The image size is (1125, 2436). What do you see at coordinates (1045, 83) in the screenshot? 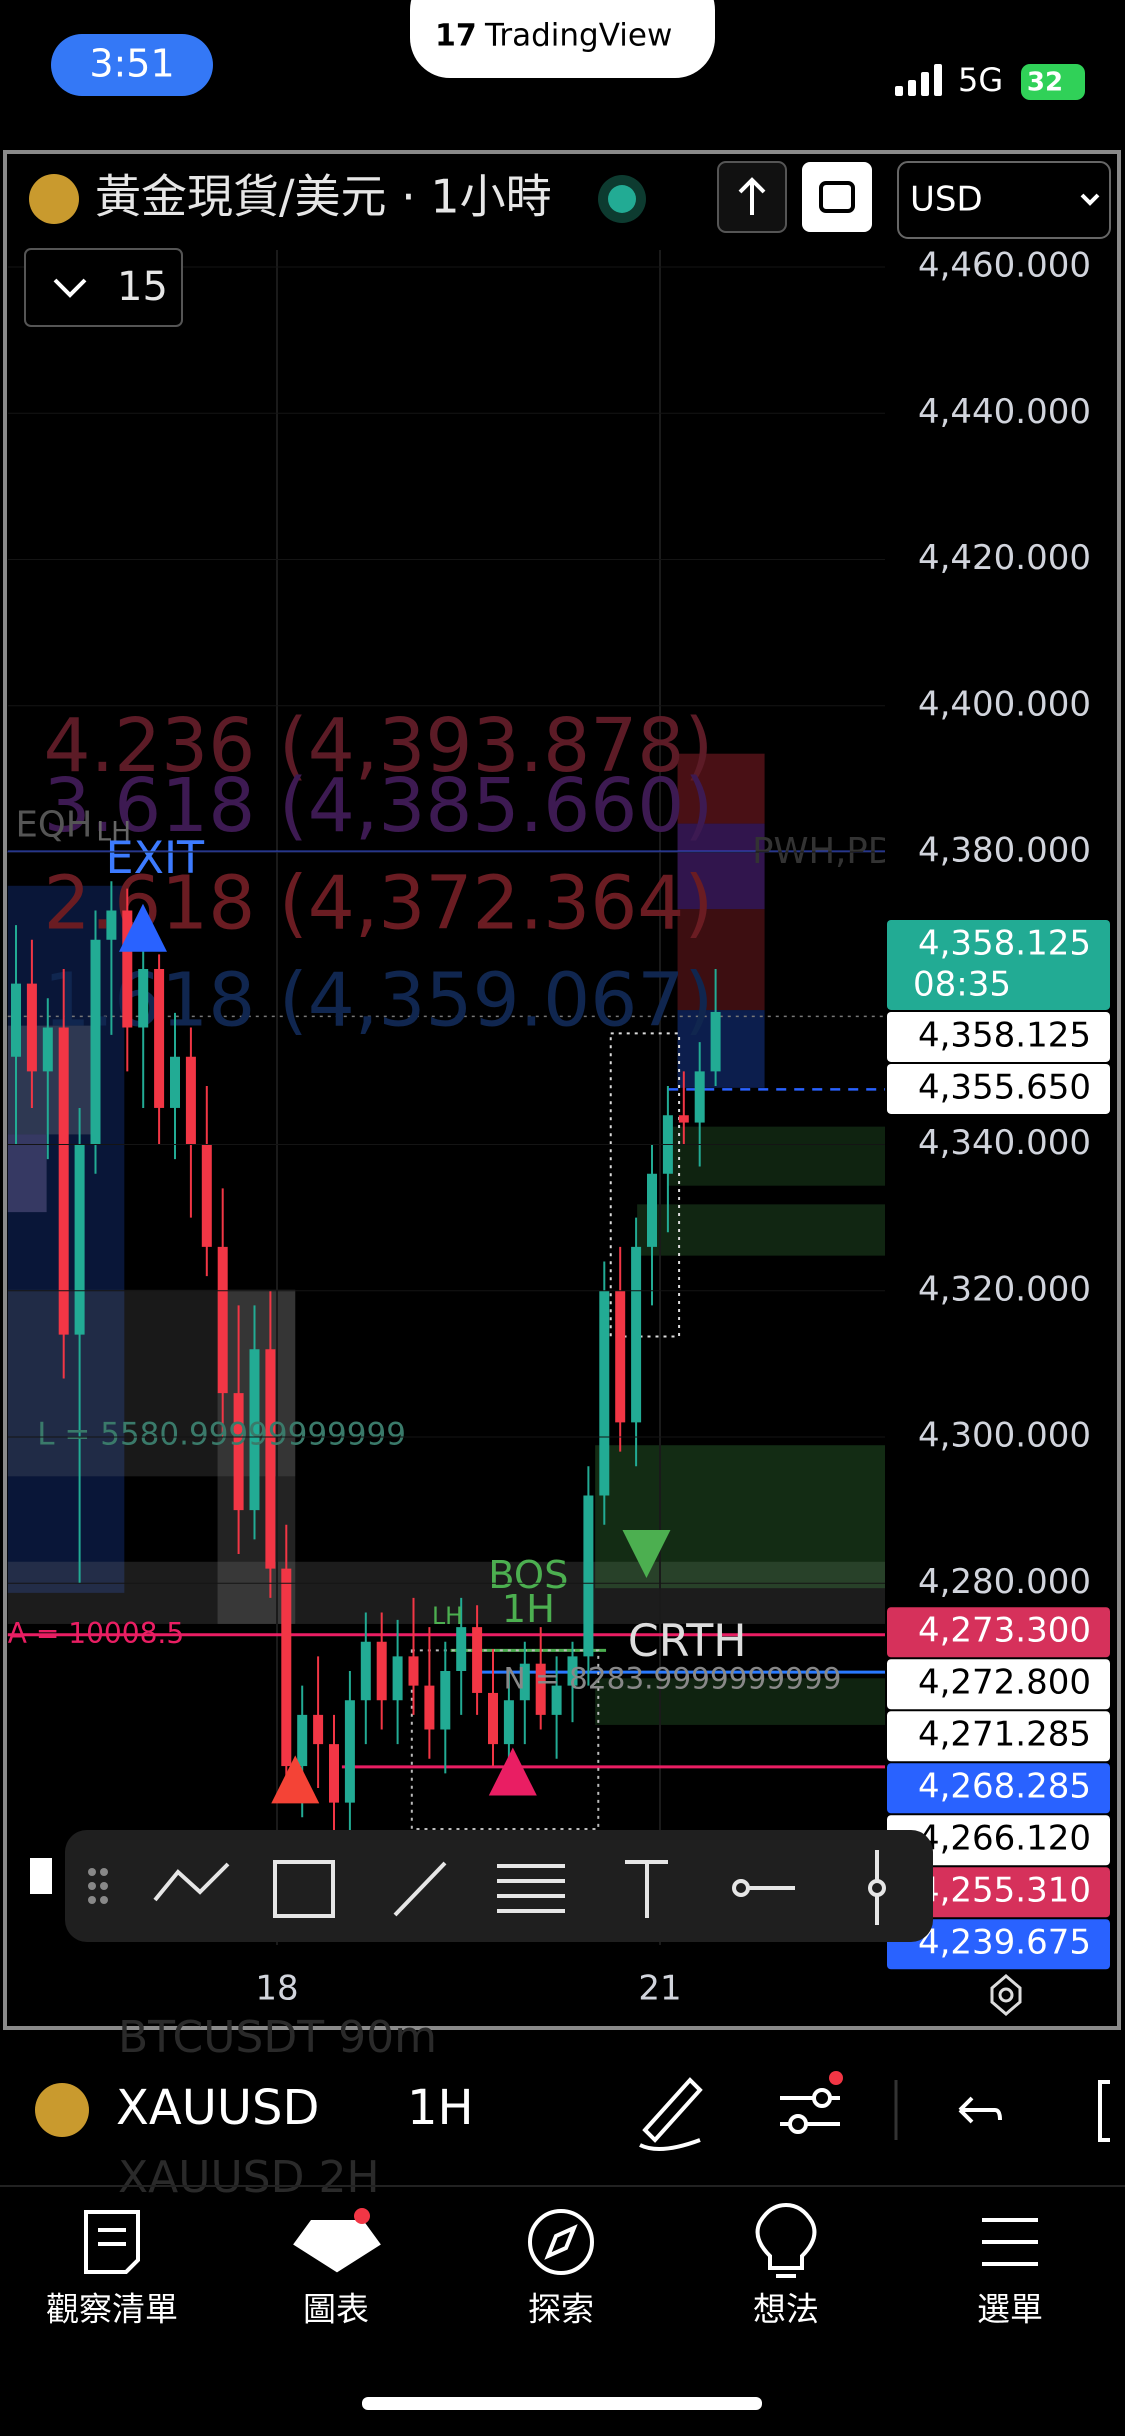
I see `battery-level: 32` at bounding box center [1045, 83].